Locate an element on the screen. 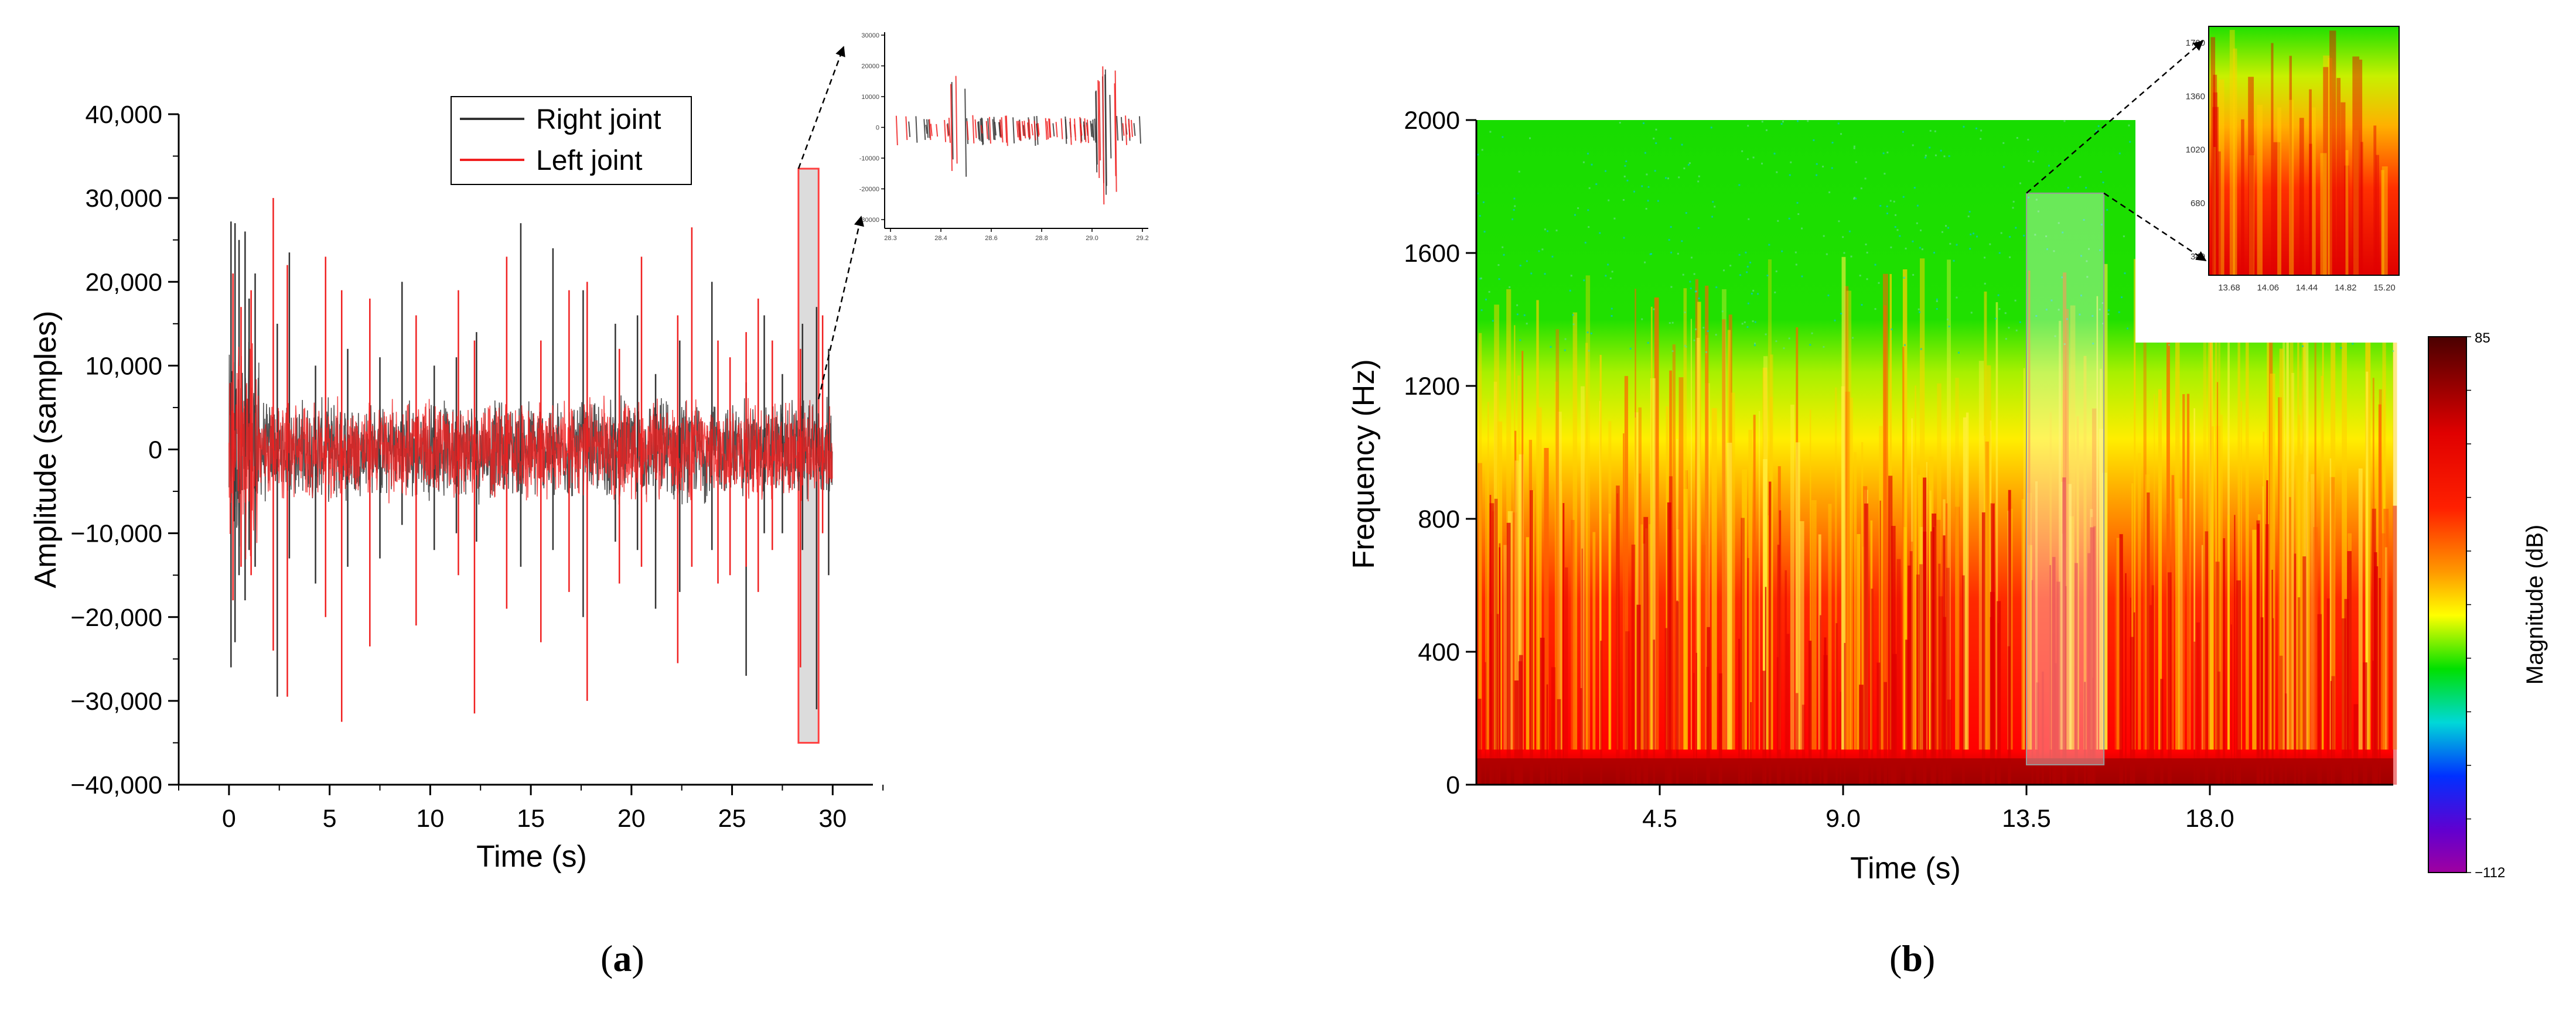  inset-y-tick-label: 10000 is located at coordinates (870, 97).